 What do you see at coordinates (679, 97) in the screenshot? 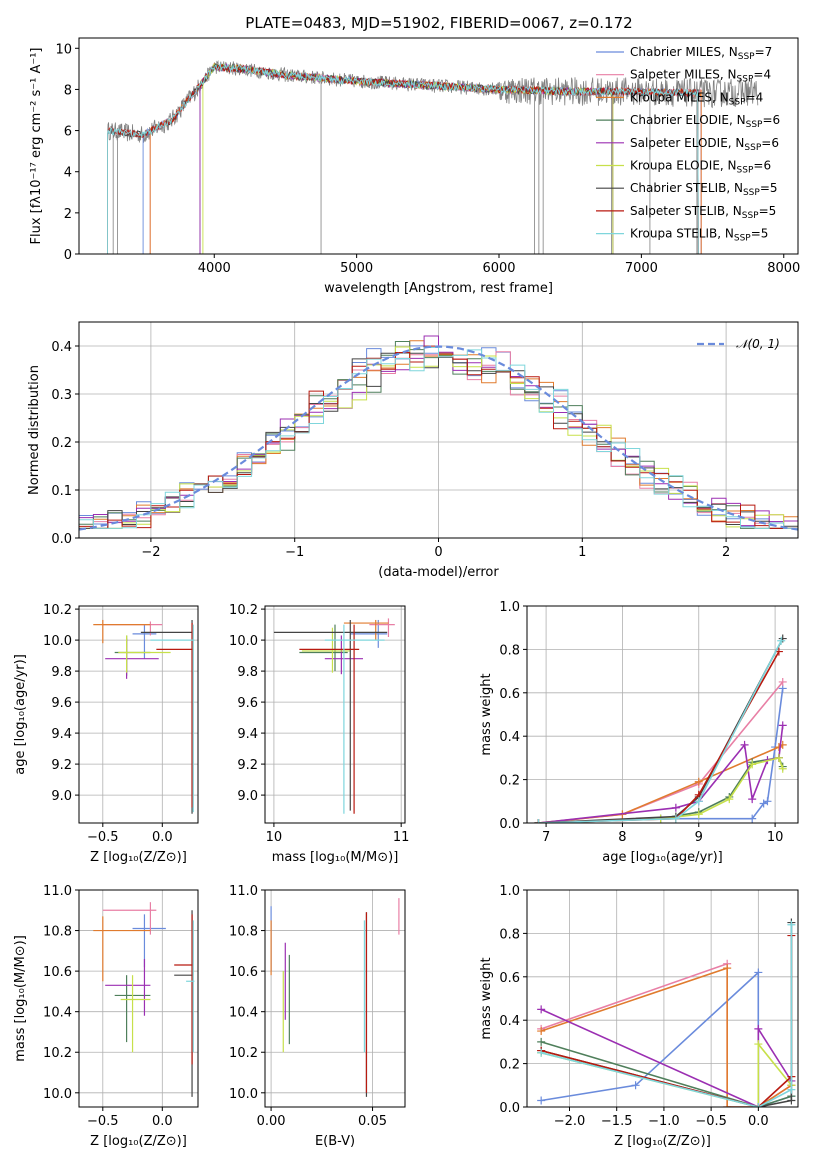
I see `legend-text: Kroupa MILES, N` at bounding box center [679, 97].